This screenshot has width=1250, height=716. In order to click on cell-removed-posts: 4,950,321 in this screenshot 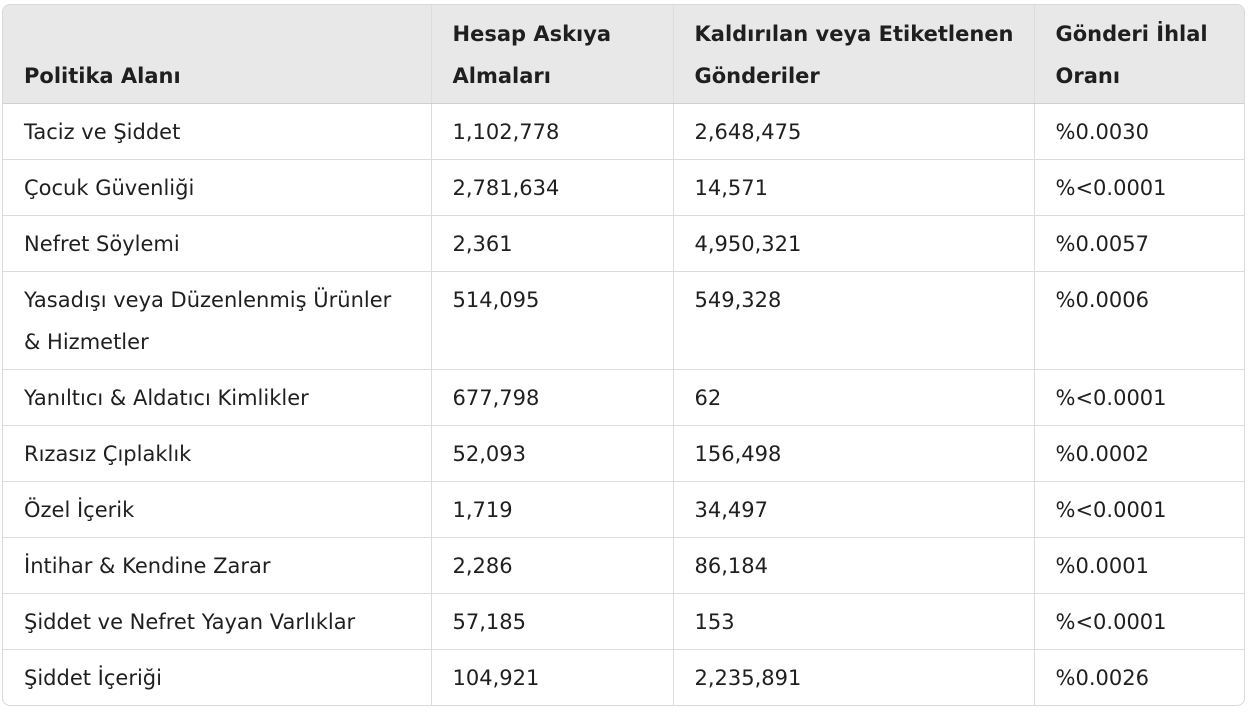, I will do `click(854, 243)`.